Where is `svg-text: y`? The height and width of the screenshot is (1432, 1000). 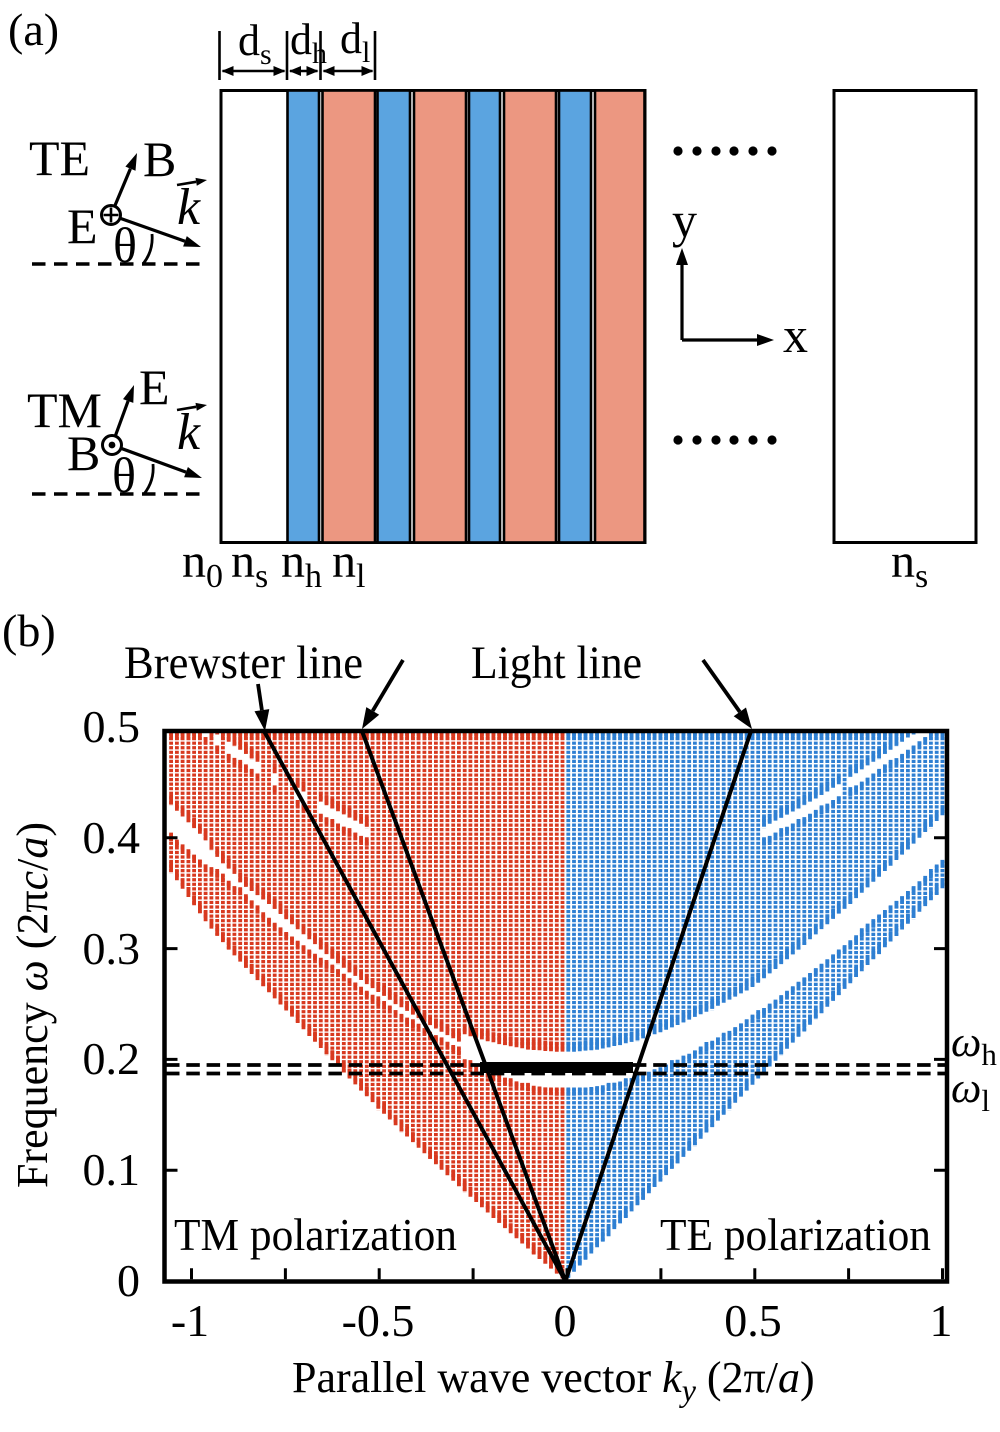 svg-text: y is located at coordinates (684, 220).